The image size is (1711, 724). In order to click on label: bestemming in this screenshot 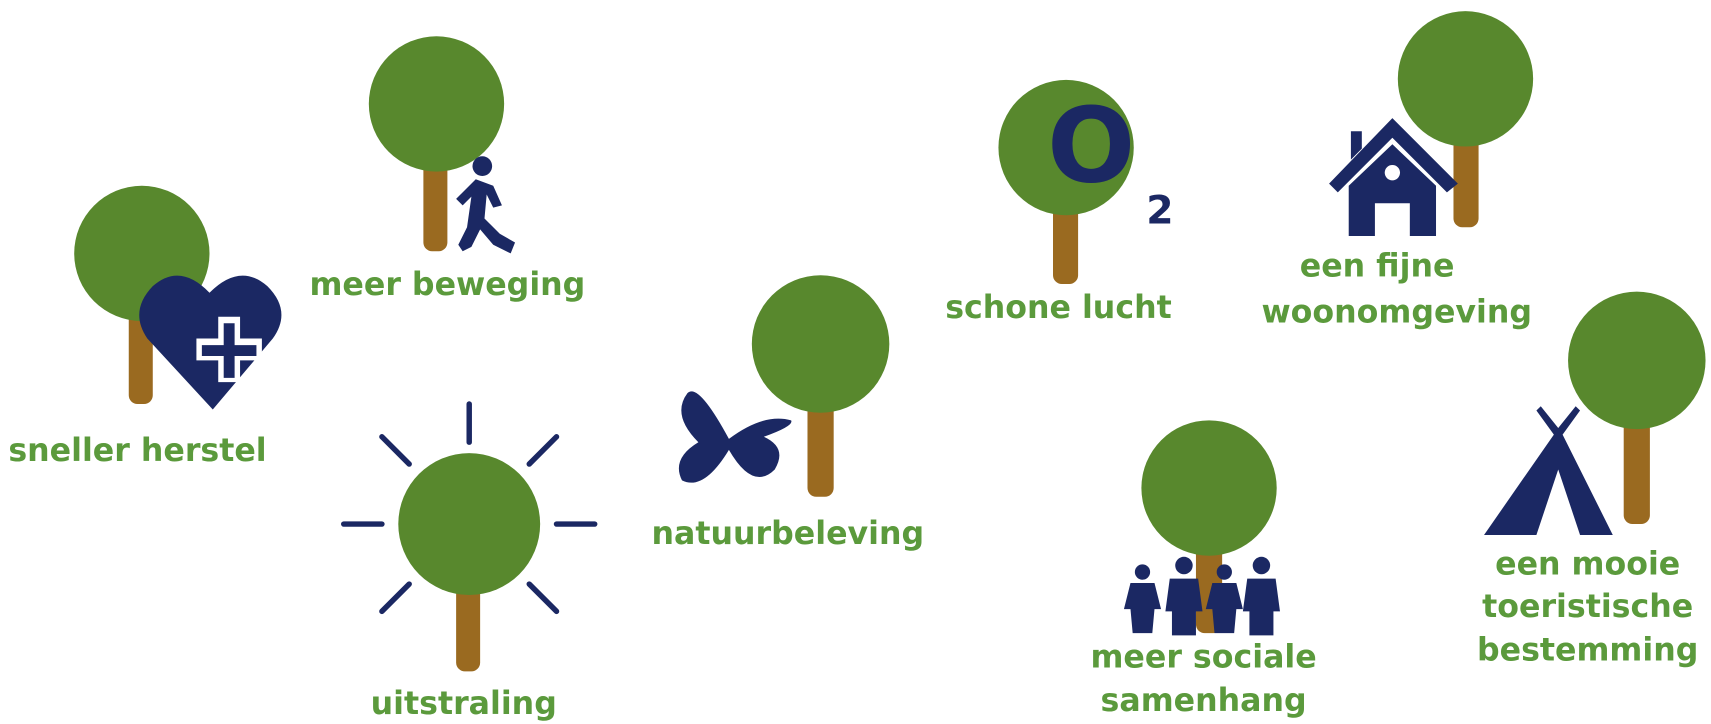, I will do `click(1587, 651)`.